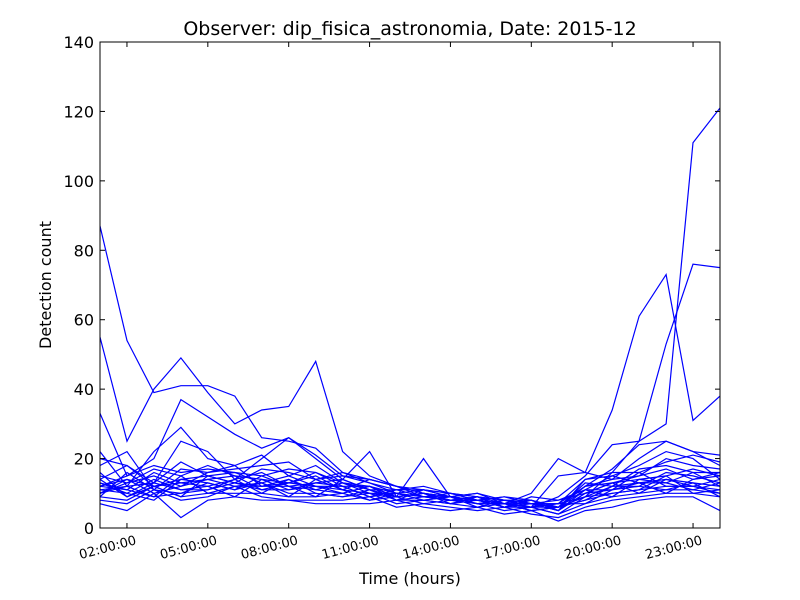  I want to click on x-axis-label: Time (hours), so click(409, 578).